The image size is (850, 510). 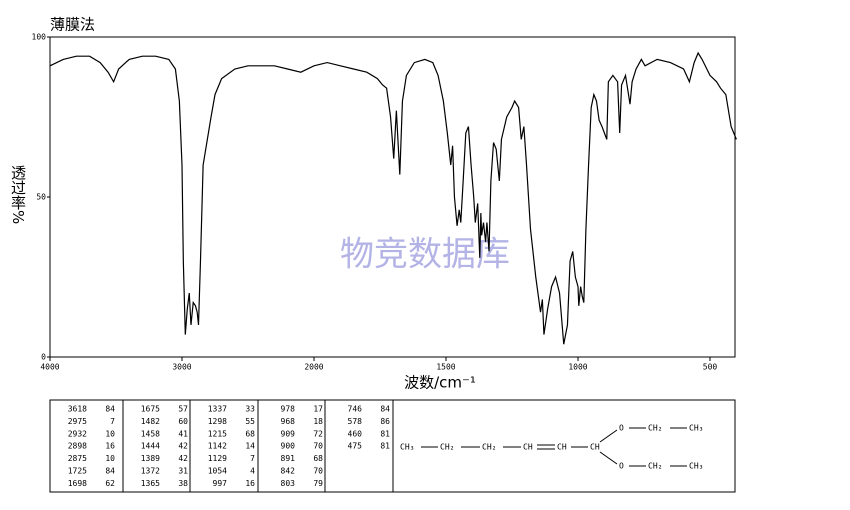 I want to click on peak-transmittance: 31, so click(x=183, y=471).